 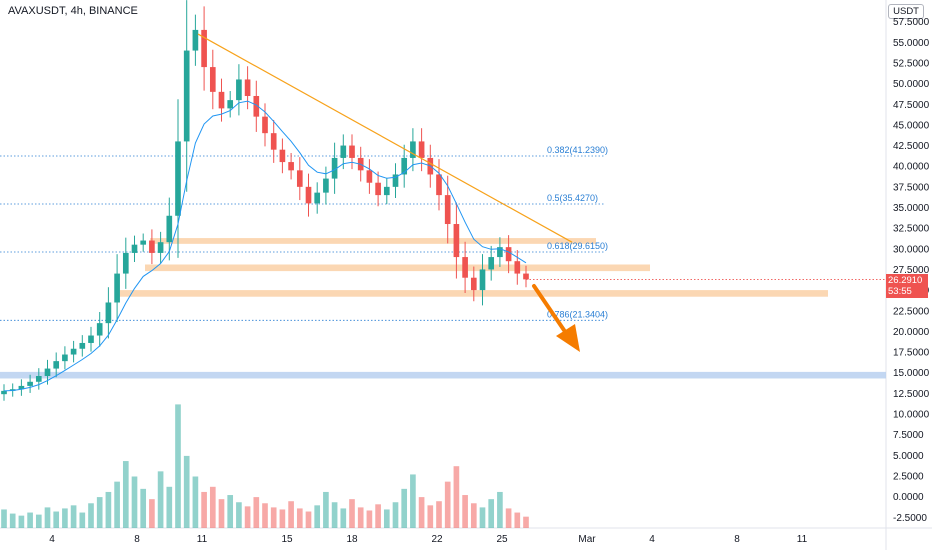 What do you see at coordinates (472, 293) in the screenshot?
I see `resistance-zone-band` at bounding box center [472, 293].